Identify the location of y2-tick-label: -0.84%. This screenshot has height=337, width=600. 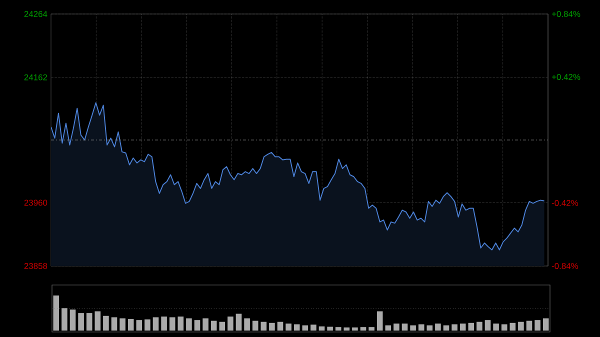
(565, 266).